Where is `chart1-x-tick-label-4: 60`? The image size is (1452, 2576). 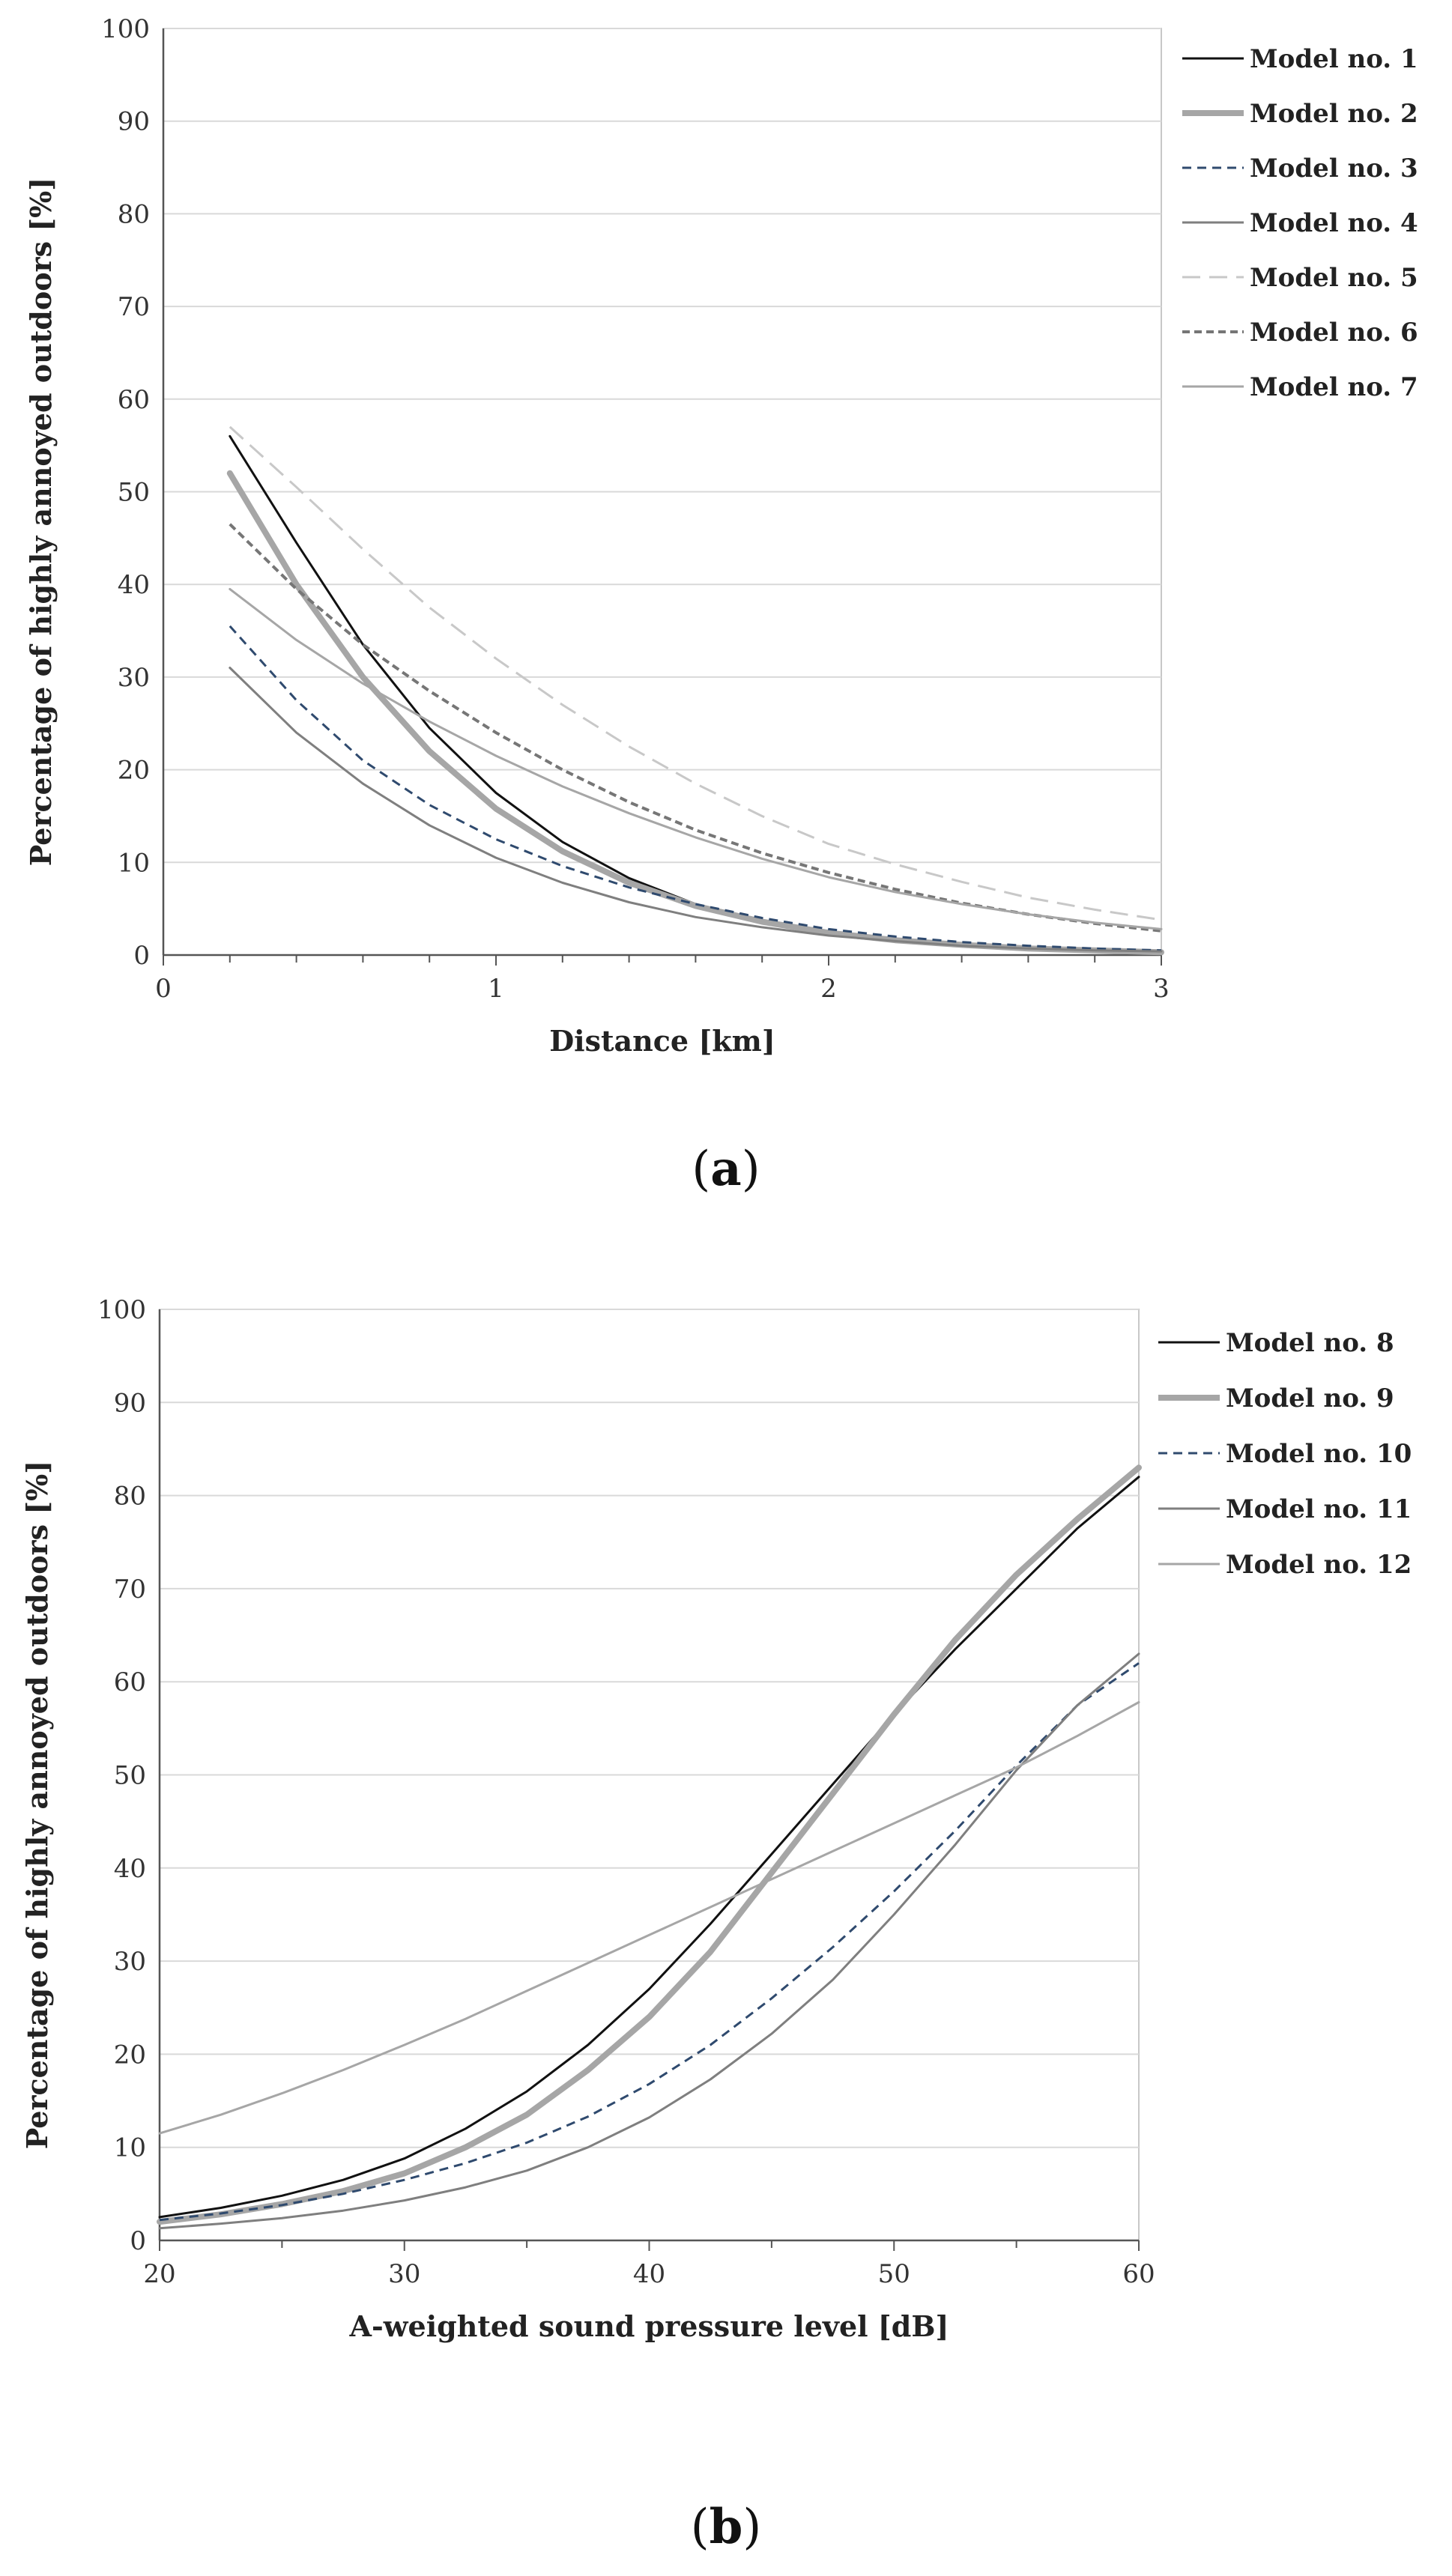 chart1-x-tick-label-4: 60 is located at coordinates (1138, 2274).